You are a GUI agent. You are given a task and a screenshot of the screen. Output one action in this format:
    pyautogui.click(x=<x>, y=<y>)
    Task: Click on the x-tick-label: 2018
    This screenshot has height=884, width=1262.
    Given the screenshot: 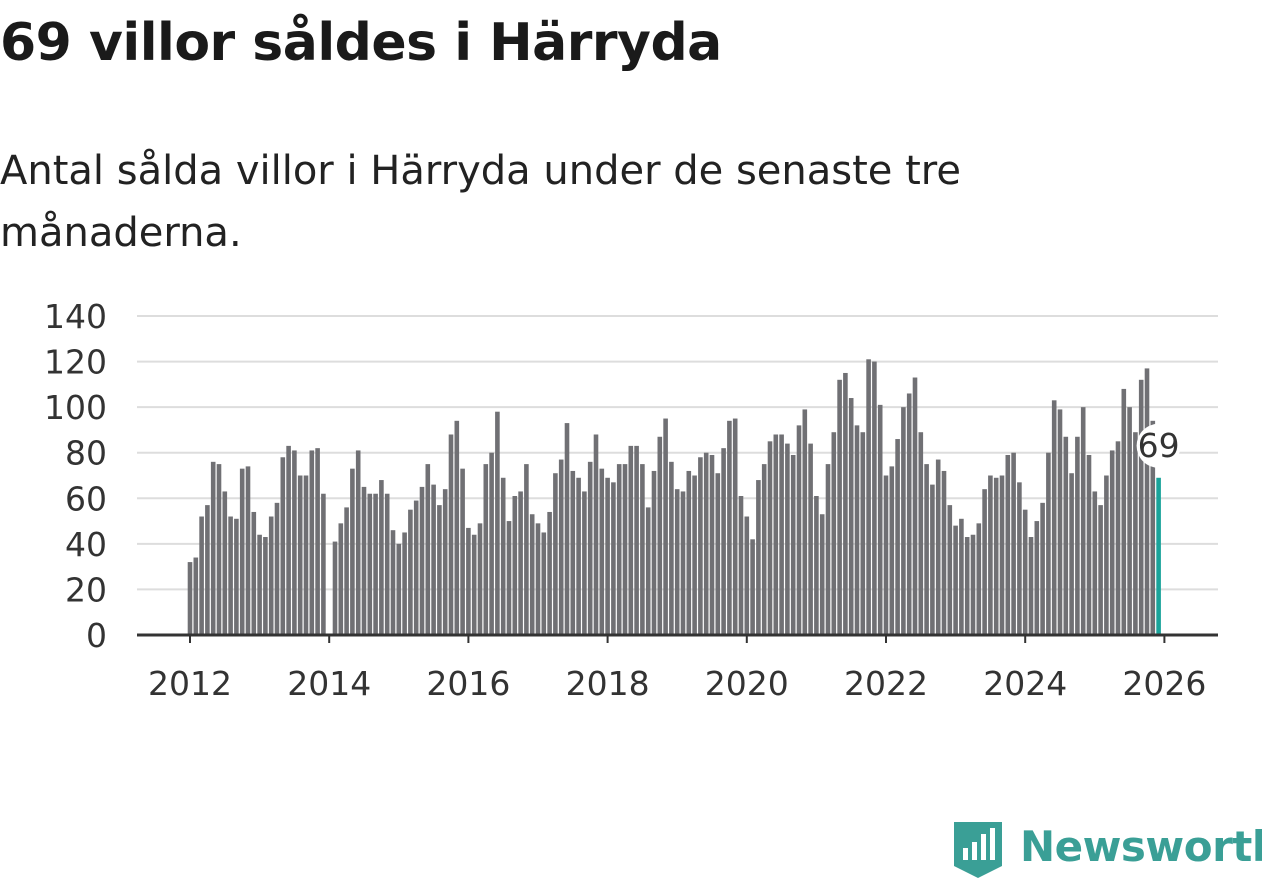 What is the action you would take?
    pyautogui.click(x=608, y=683)
    